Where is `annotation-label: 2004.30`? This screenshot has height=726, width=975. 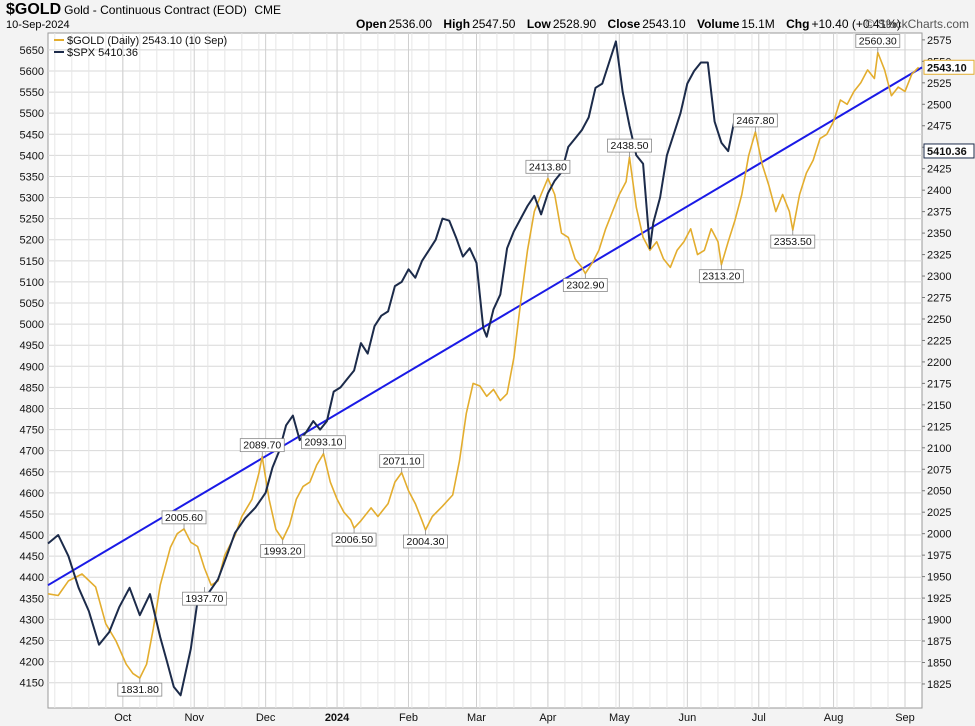 annotation-label: 2004.30 is located at coordinates (426, 542).